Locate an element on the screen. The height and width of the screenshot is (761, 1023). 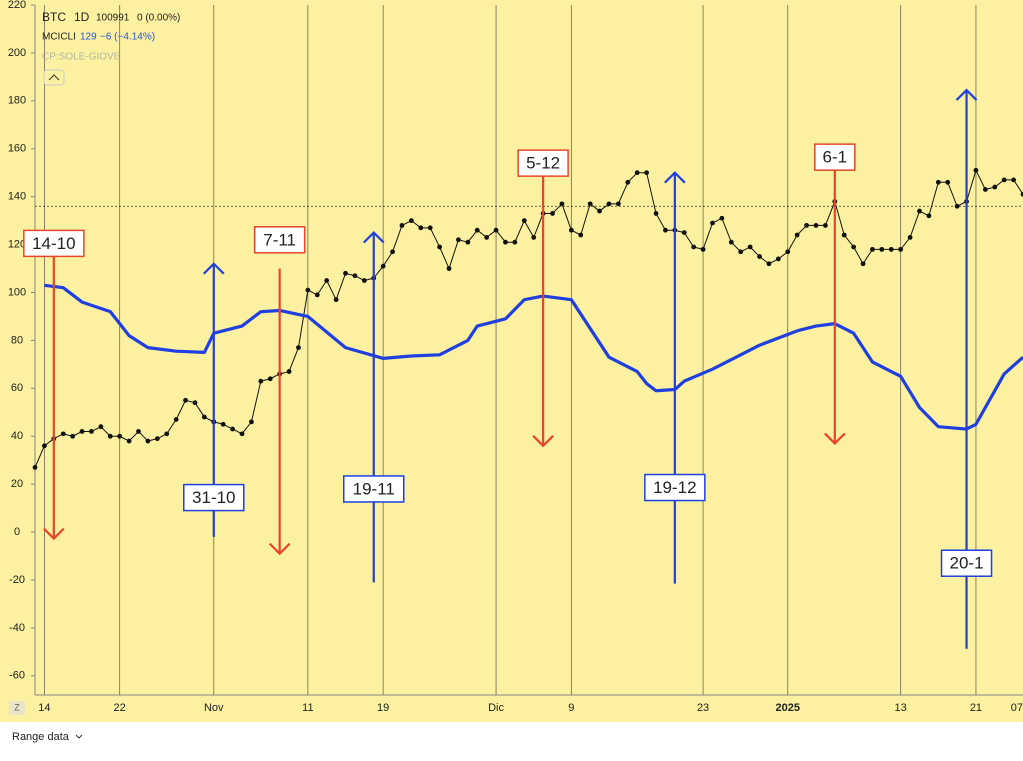
y-tick-label: -20 is located at coordinates (17, 580).